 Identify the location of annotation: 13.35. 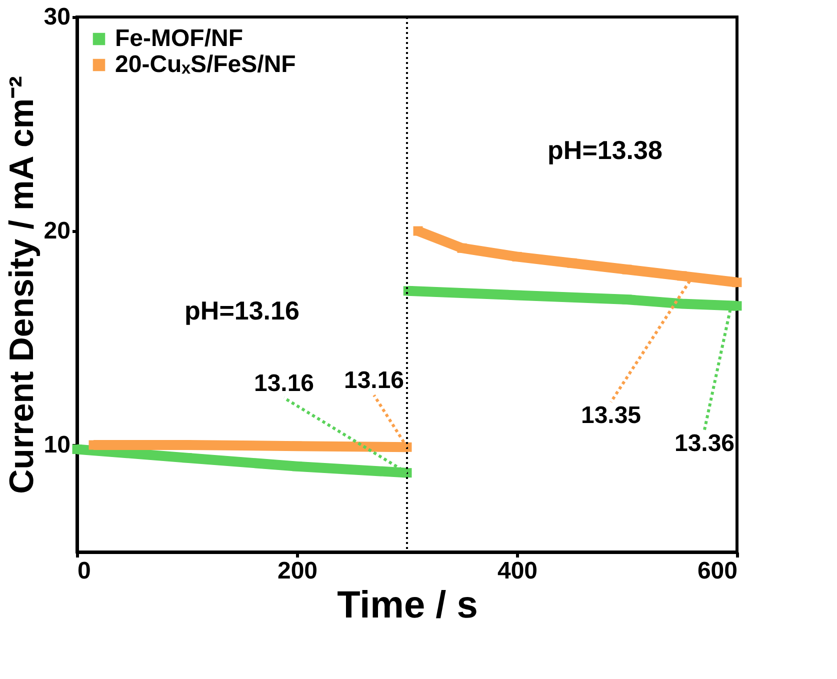
(611, 415).